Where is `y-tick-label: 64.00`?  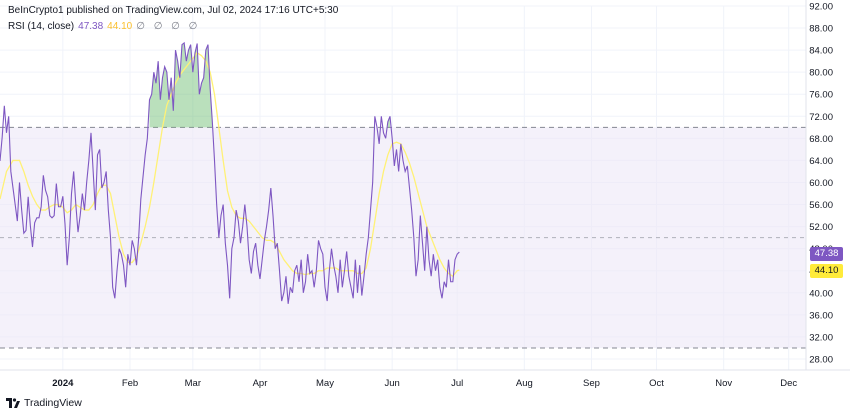
y-tick-label: 64.00 is located at coordinates (821, 161).